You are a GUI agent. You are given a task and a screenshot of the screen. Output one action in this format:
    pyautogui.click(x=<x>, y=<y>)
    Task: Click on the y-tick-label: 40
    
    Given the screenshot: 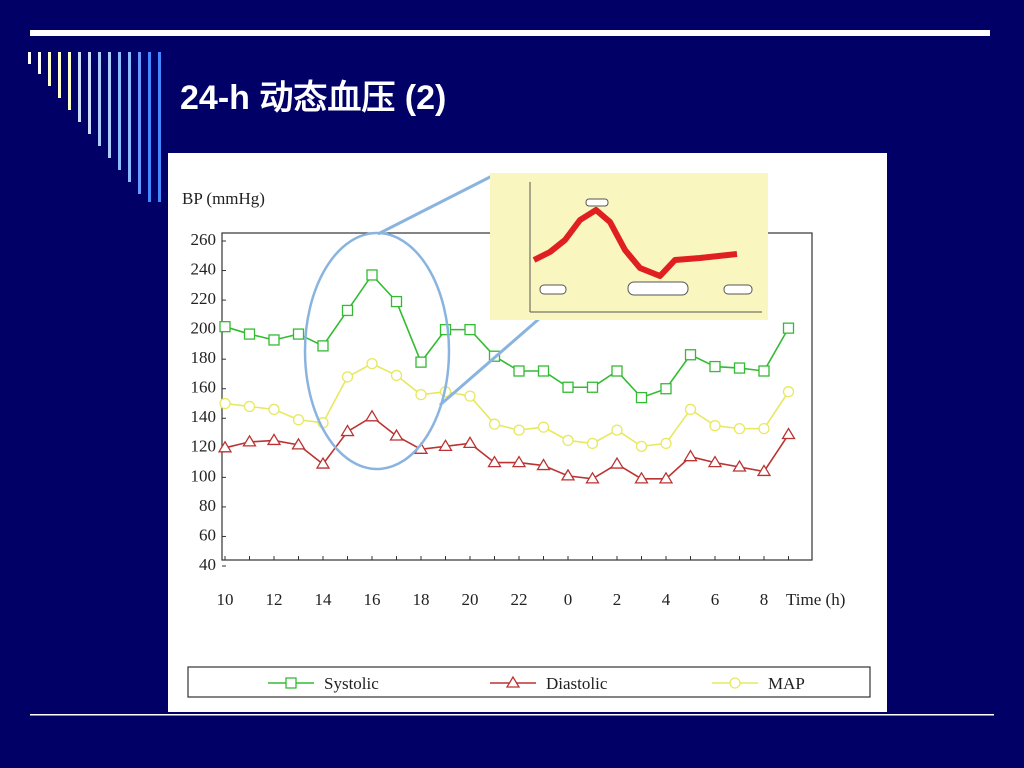 What is the action you would take?
    pyautogui.click(x=207, y=564)
    